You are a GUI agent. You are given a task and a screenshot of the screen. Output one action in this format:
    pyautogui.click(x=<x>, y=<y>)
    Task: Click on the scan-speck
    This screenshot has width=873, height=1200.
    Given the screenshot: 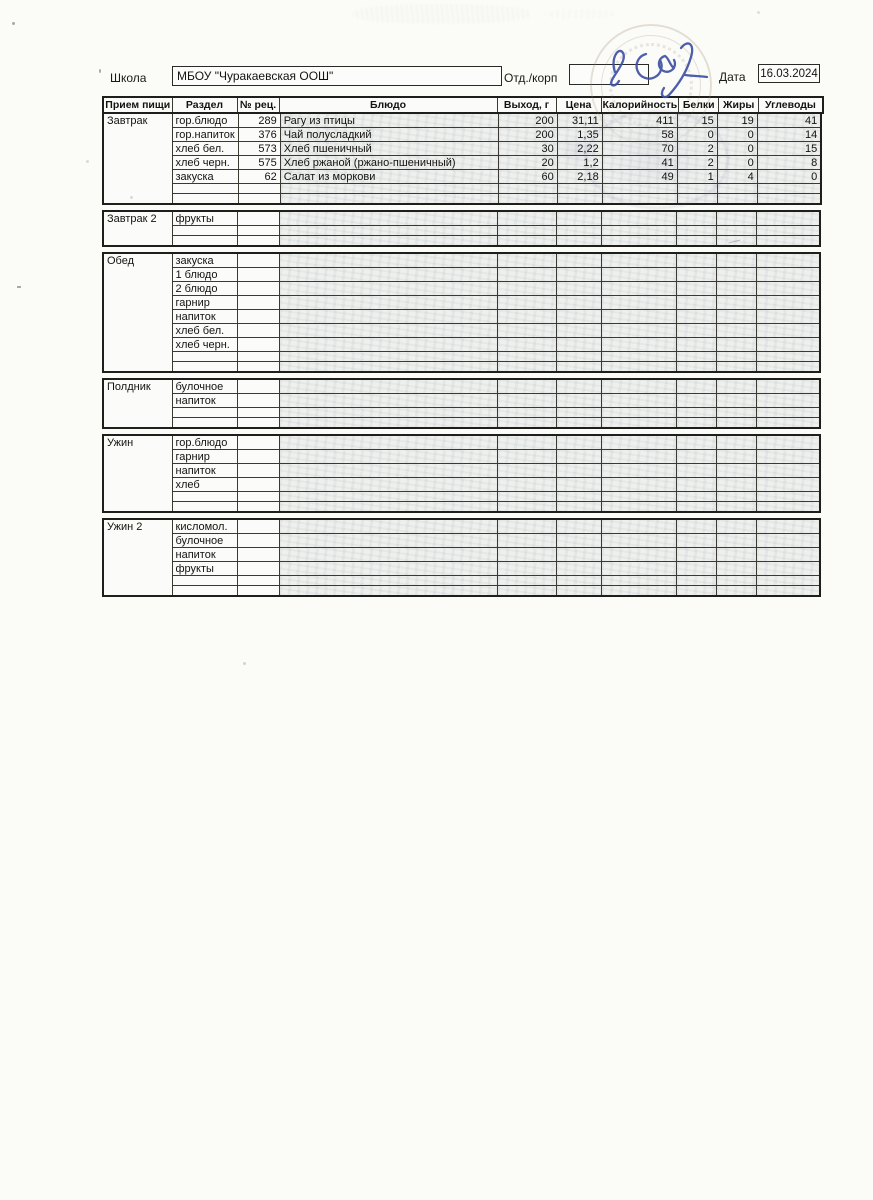 What is the action you would take?
    pyautogui.click(x=87, y=161)
    